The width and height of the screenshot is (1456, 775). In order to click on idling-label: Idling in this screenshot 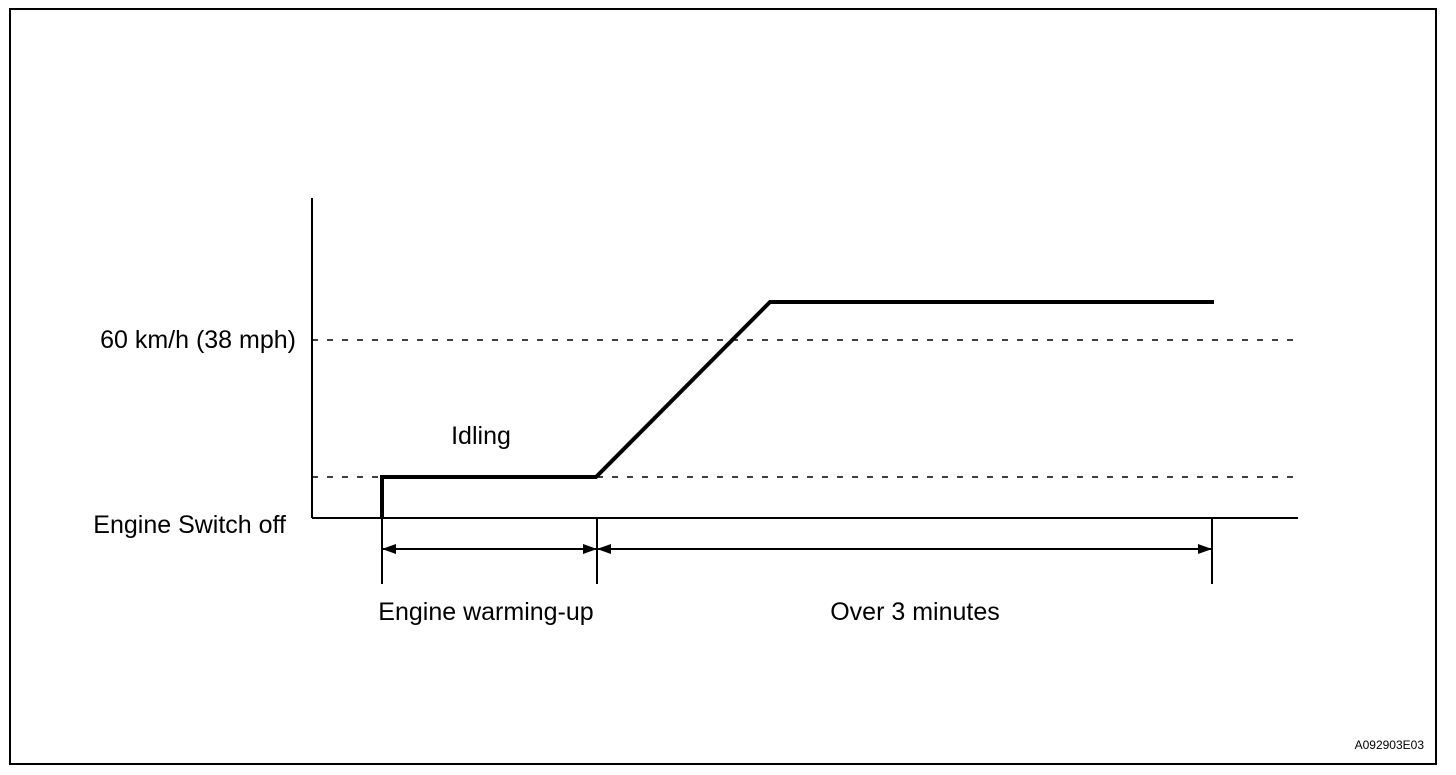, I will do `click(481, 436)`.